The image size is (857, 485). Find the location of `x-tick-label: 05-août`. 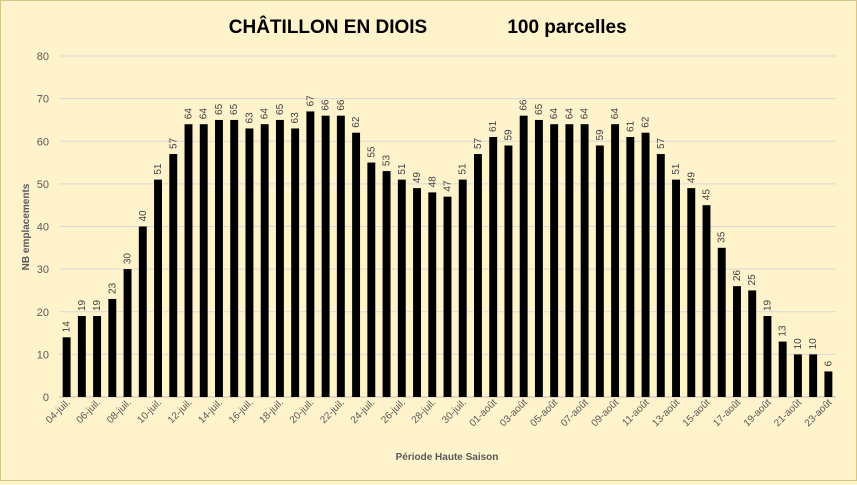

x-tick-label: 05-août is located at coordinates (545, 413).